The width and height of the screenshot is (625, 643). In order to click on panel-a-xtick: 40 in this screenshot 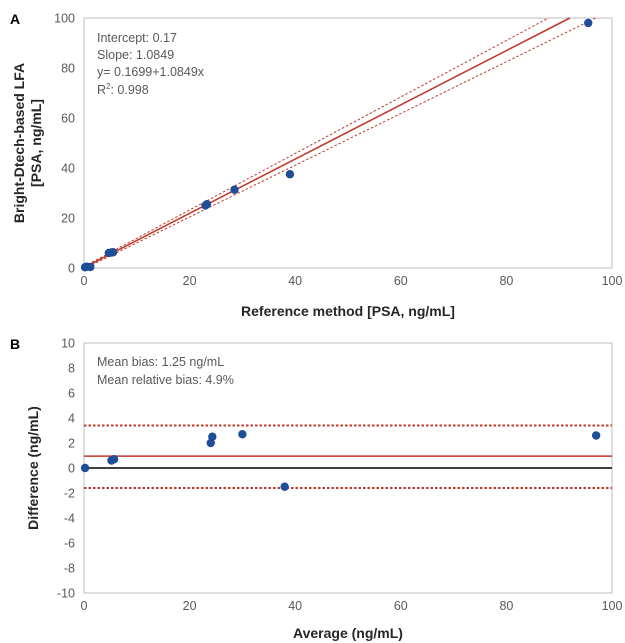, I will do `click(295, 281)`.